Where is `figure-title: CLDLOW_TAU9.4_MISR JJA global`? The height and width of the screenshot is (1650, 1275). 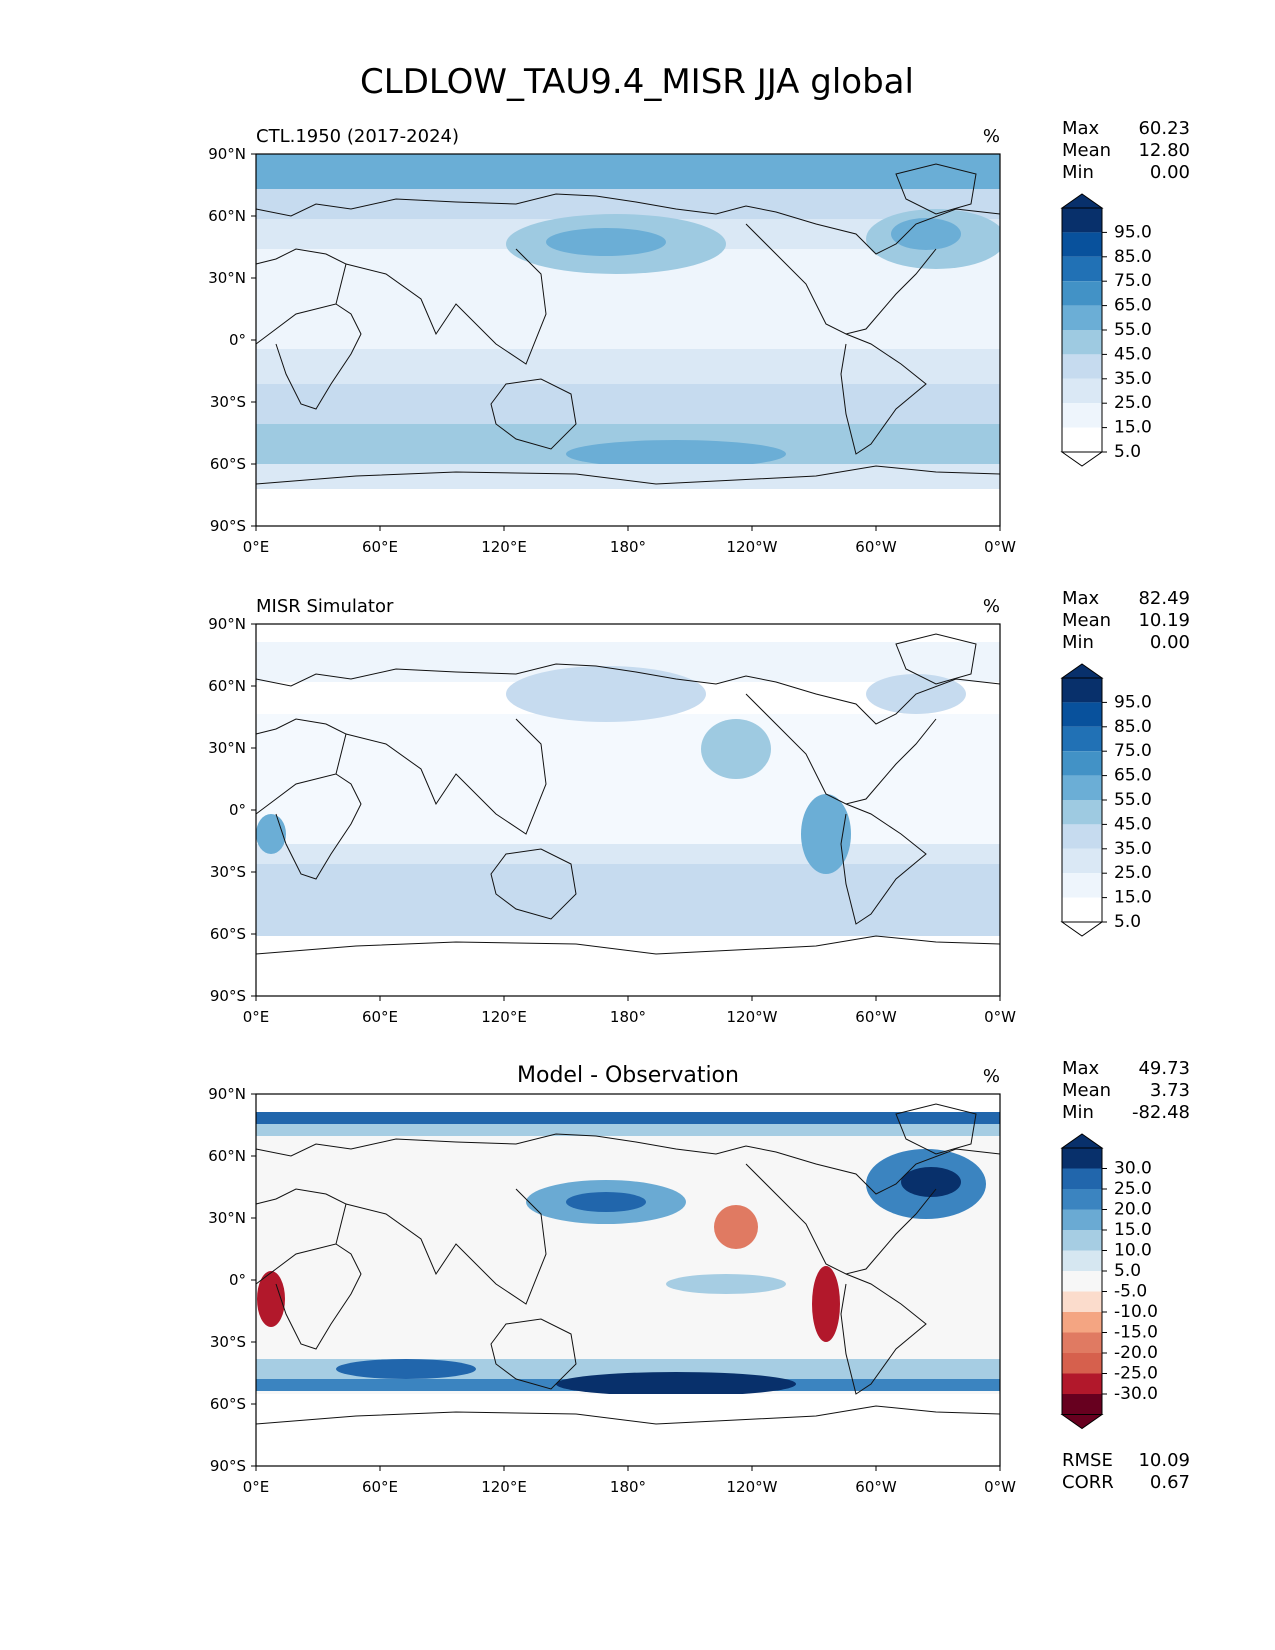 figure-title: CLDLOW_TAU9.4_MISR JJA global is located at coordinates (637, 82).